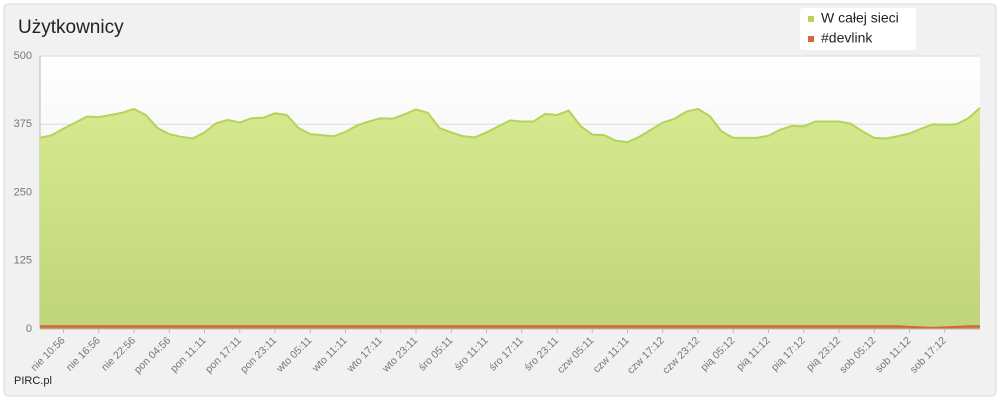  I want to click on legend, so click(858, 29).